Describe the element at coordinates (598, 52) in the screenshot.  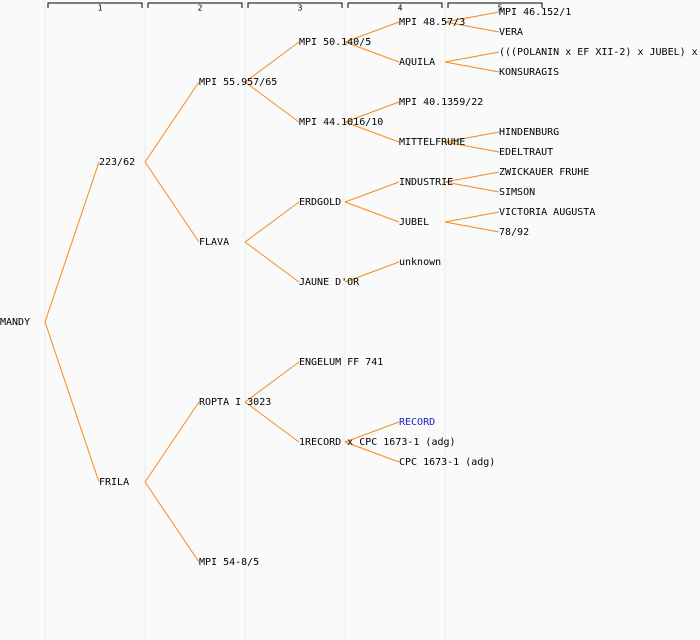
I see `node-label: (((POLANIN x EF XII-2) x JUBEL) x` at that location.